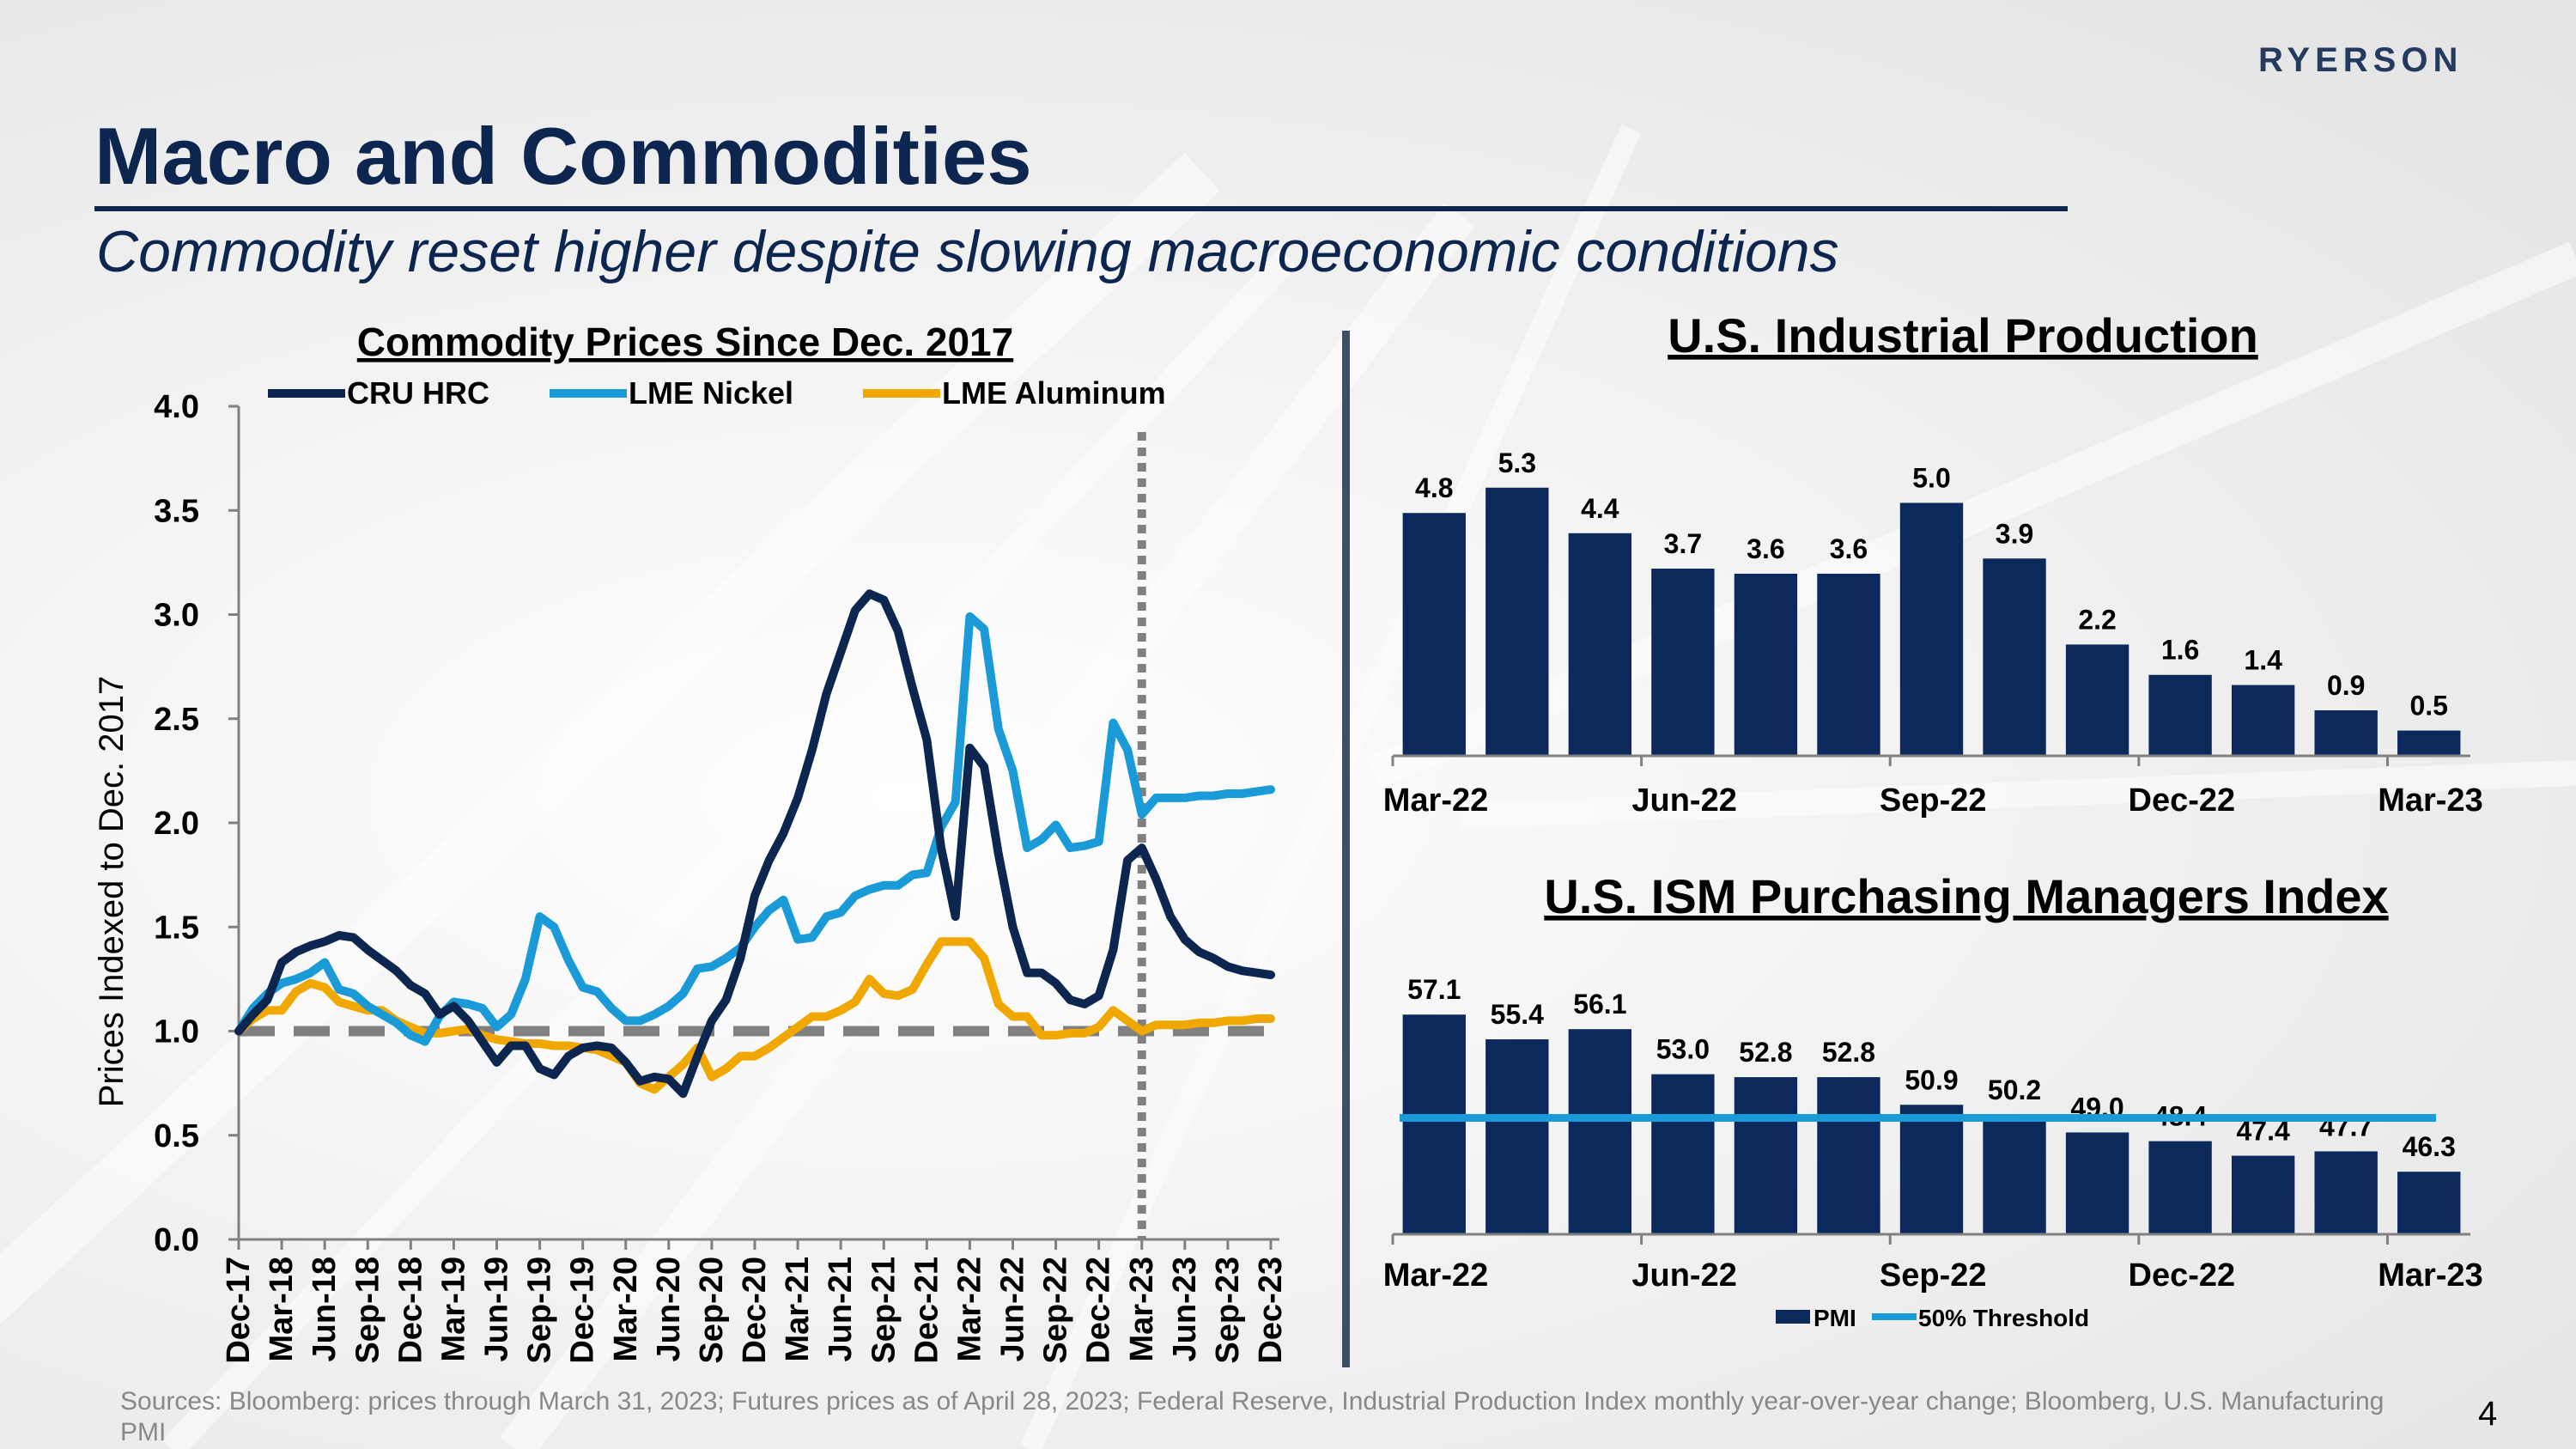 The width and height of the screenshot is (2576, 1449). Describe the element at coordinates (176, 824) in the screenshot. I see `commodity-y-tick-label: 2.0` at that location.